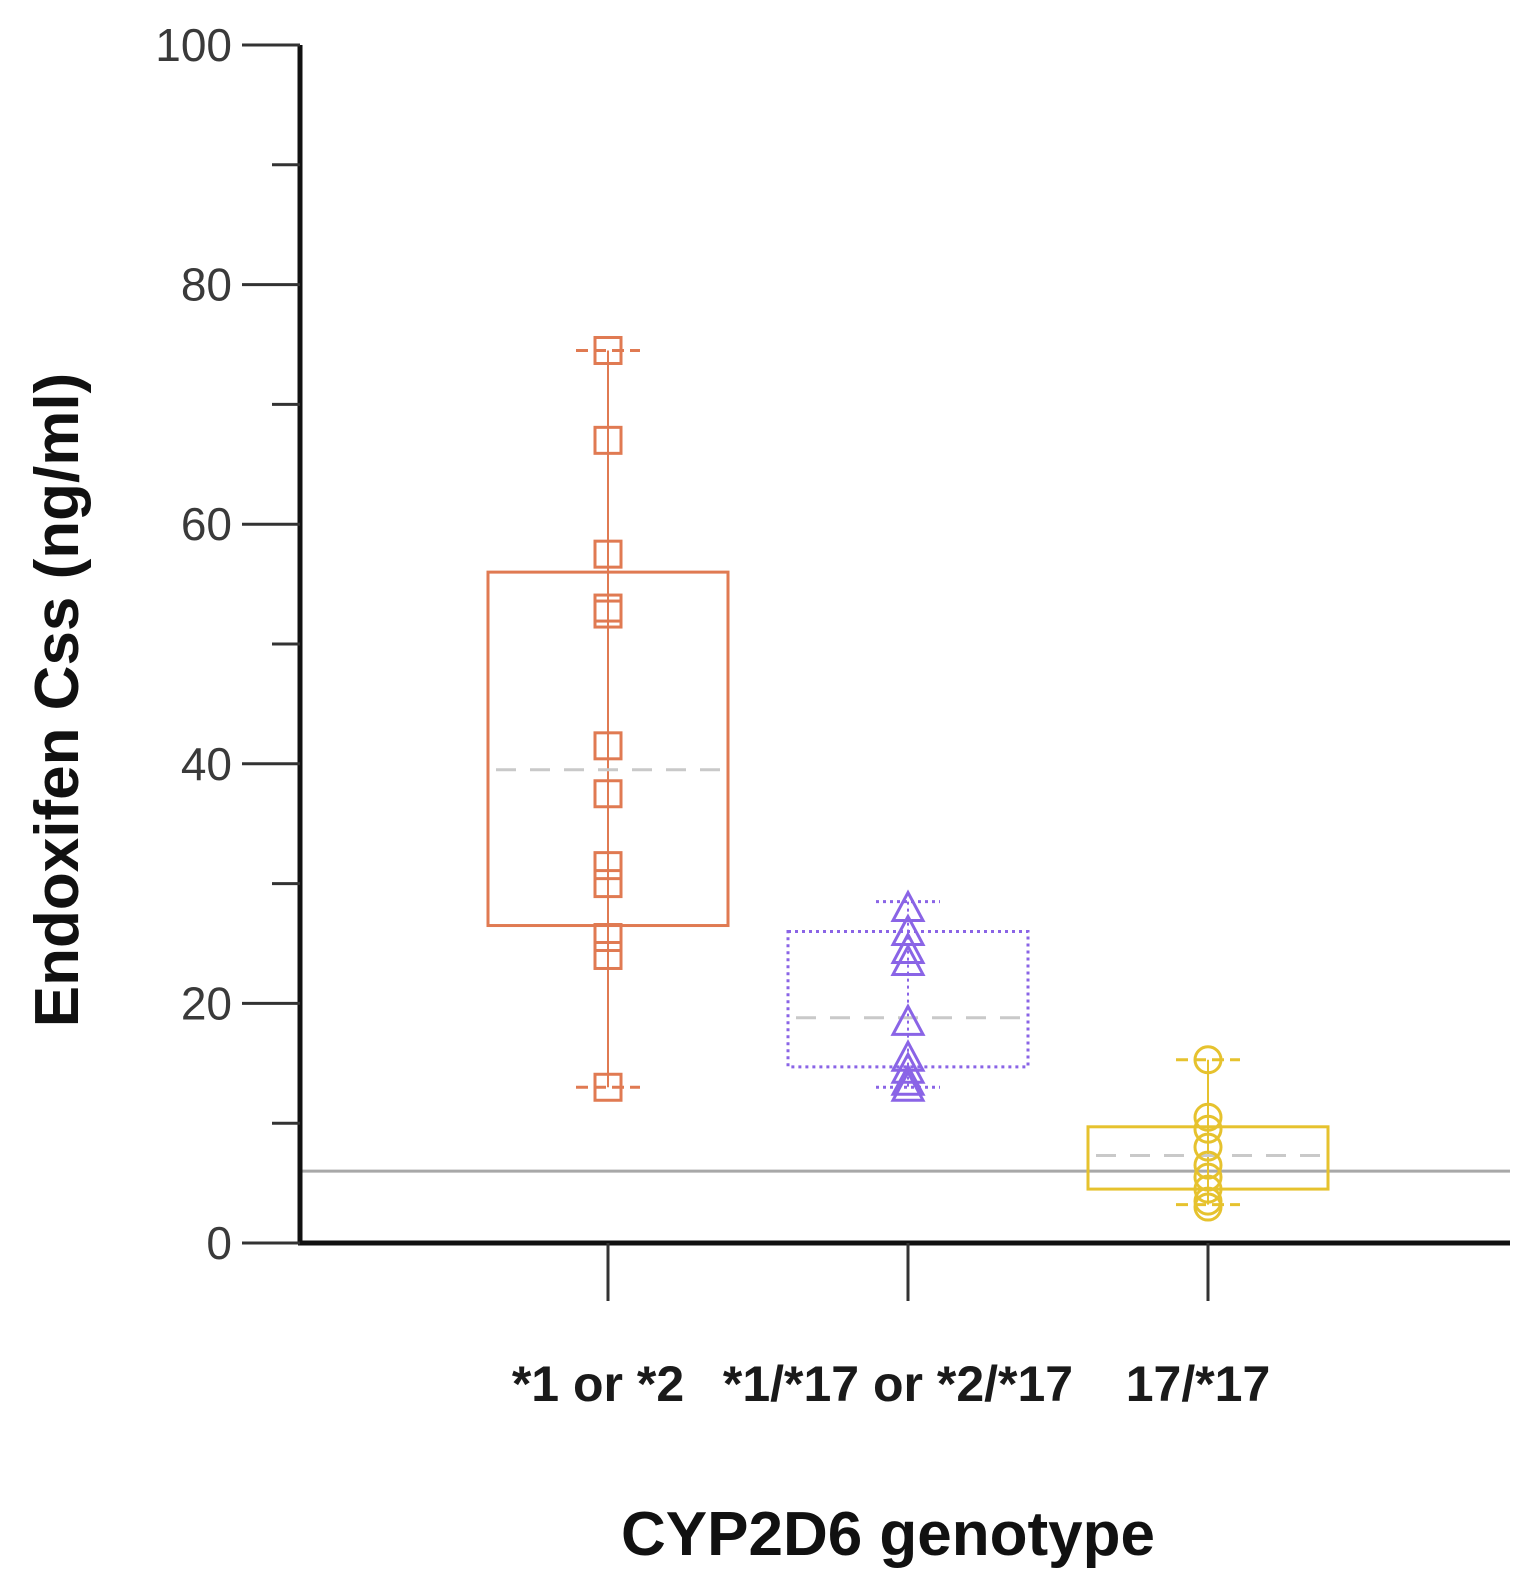 This screenshot has width=1530, height=1596. I want to click on y-tick-label: 0, so click(219, 1243).